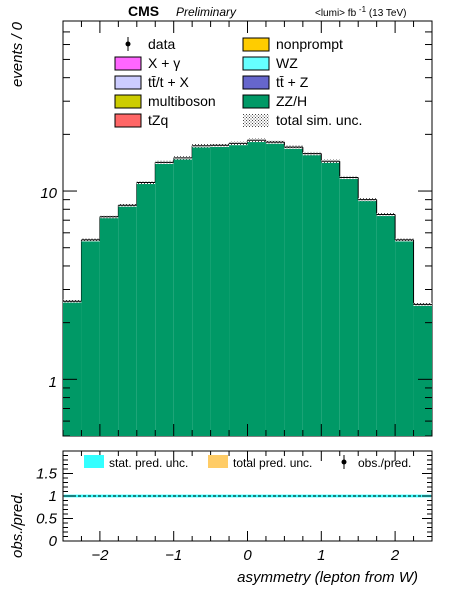 This screenshot has height=600, width=450. What do you see at coordinates (291, 101) in the screenshot?
I see `legend-label: ZZ/H` at bounding box center [291, 101].